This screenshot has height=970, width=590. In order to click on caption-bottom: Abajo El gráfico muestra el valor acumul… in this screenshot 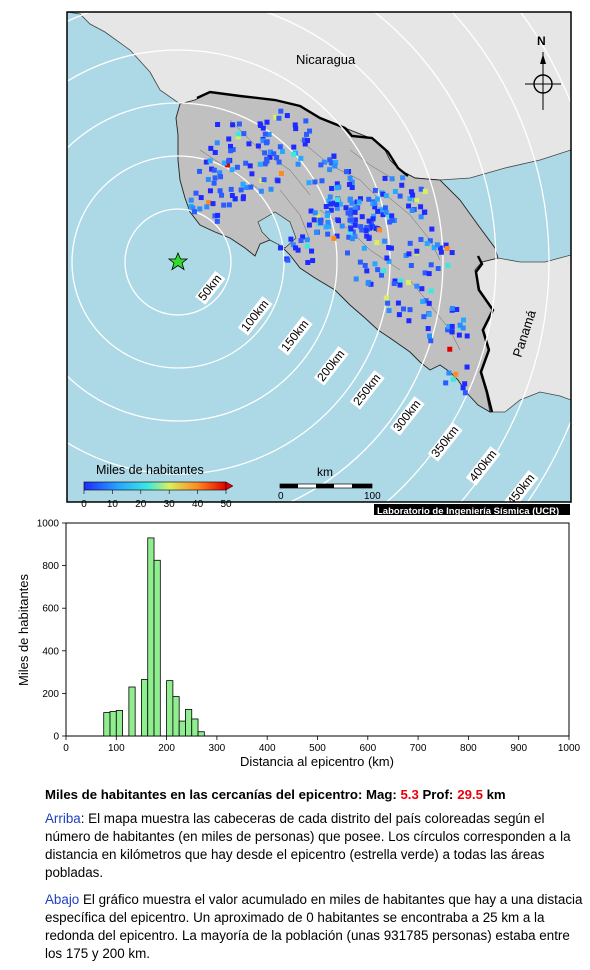, I will do `click(315, 927)`.